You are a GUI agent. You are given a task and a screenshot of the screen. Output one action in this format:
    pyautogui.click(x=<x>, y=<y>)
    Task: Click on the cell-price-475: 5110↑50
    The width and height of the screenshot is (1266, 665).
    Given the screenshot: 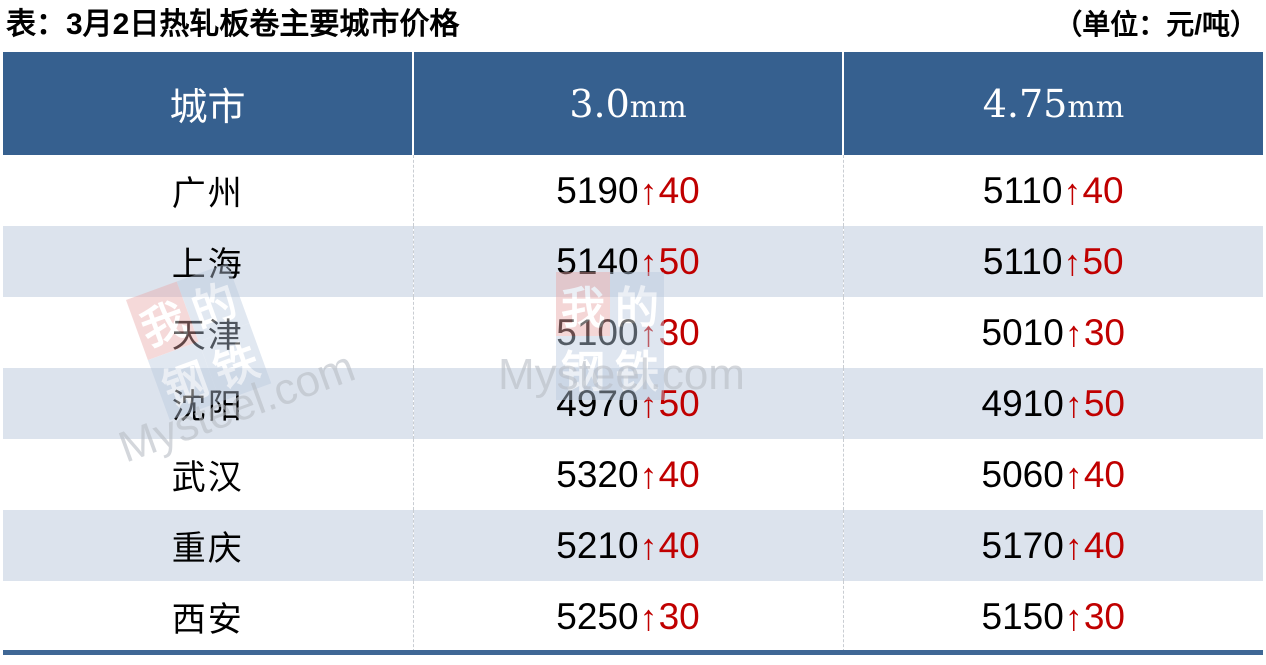 What is the action you would take?
    pyautogui.click(x=1053, y=261)
    